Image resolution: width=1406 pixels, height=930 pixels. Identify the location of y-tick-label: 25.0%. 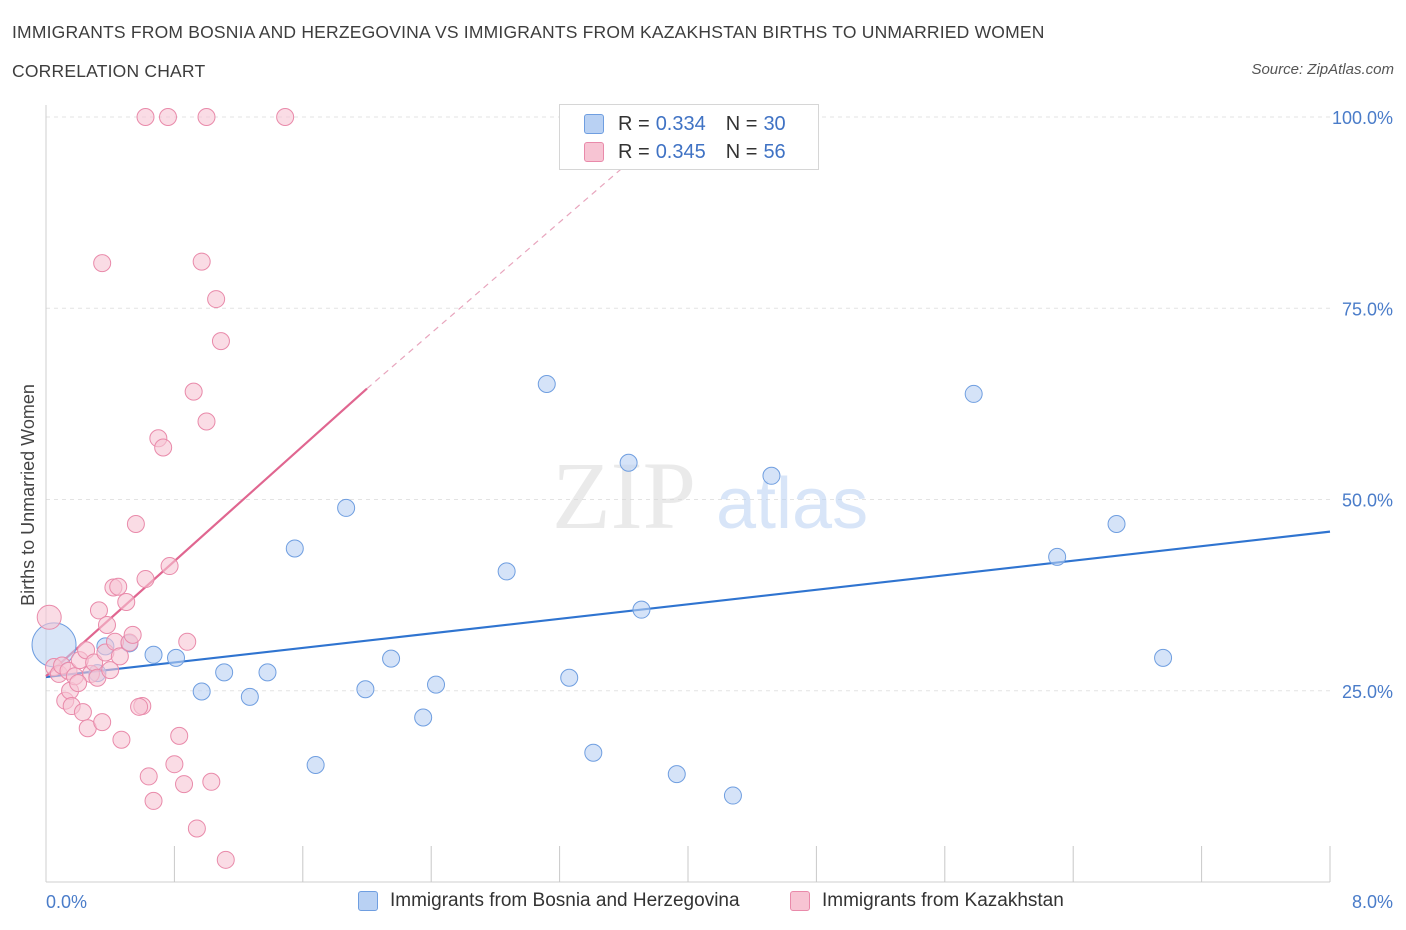
(1367, 692).